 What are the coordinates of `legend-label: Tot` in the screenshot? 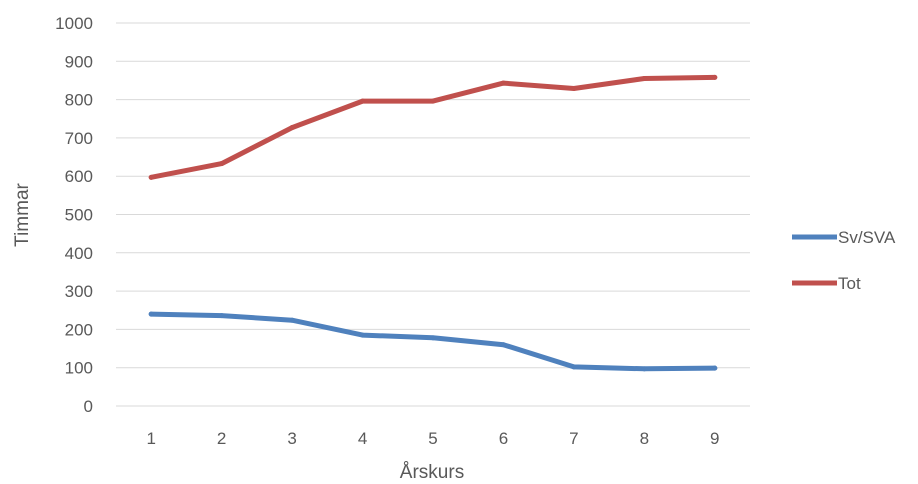 It's located at (849, 283).